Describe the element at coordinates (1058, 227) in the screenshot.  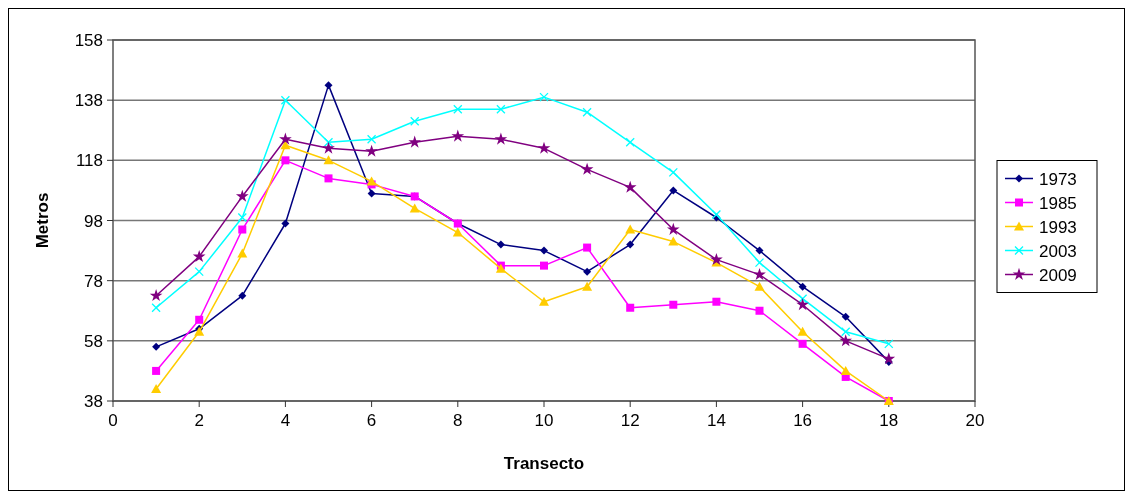
I see `legend-label: 1993` at that location.